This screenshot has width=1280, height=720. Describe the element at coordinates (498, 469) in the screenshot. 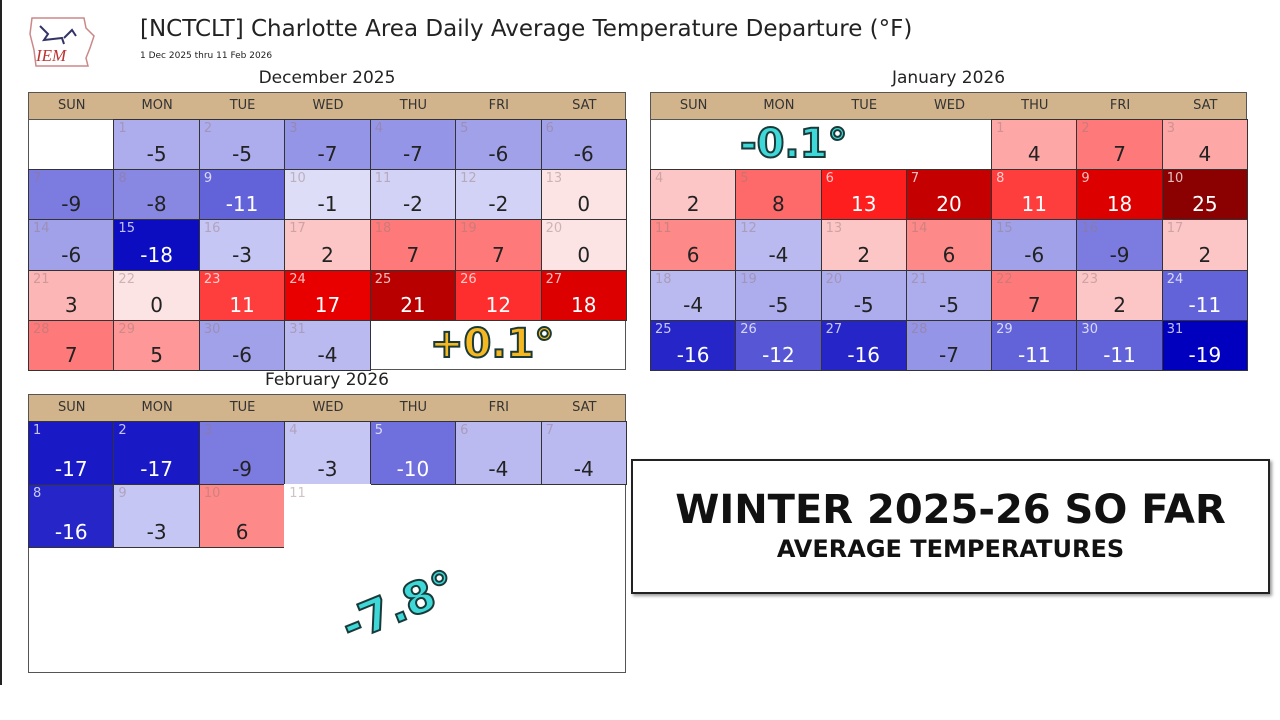

I see `departure-value: -4` at that location.